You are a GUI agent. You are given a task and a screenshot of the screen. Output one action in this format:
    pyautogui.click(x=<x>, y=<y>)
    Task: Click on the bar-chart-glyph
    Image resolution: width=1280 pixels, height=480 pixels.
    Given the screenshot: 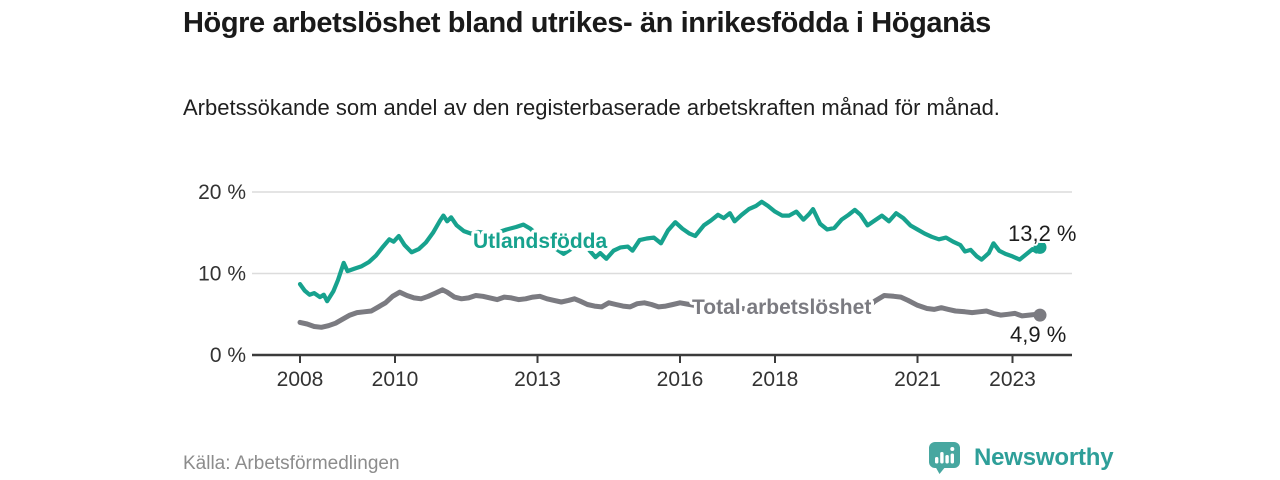 What is the action you would take?
    pyautogui.click(x=945, y=455)
    